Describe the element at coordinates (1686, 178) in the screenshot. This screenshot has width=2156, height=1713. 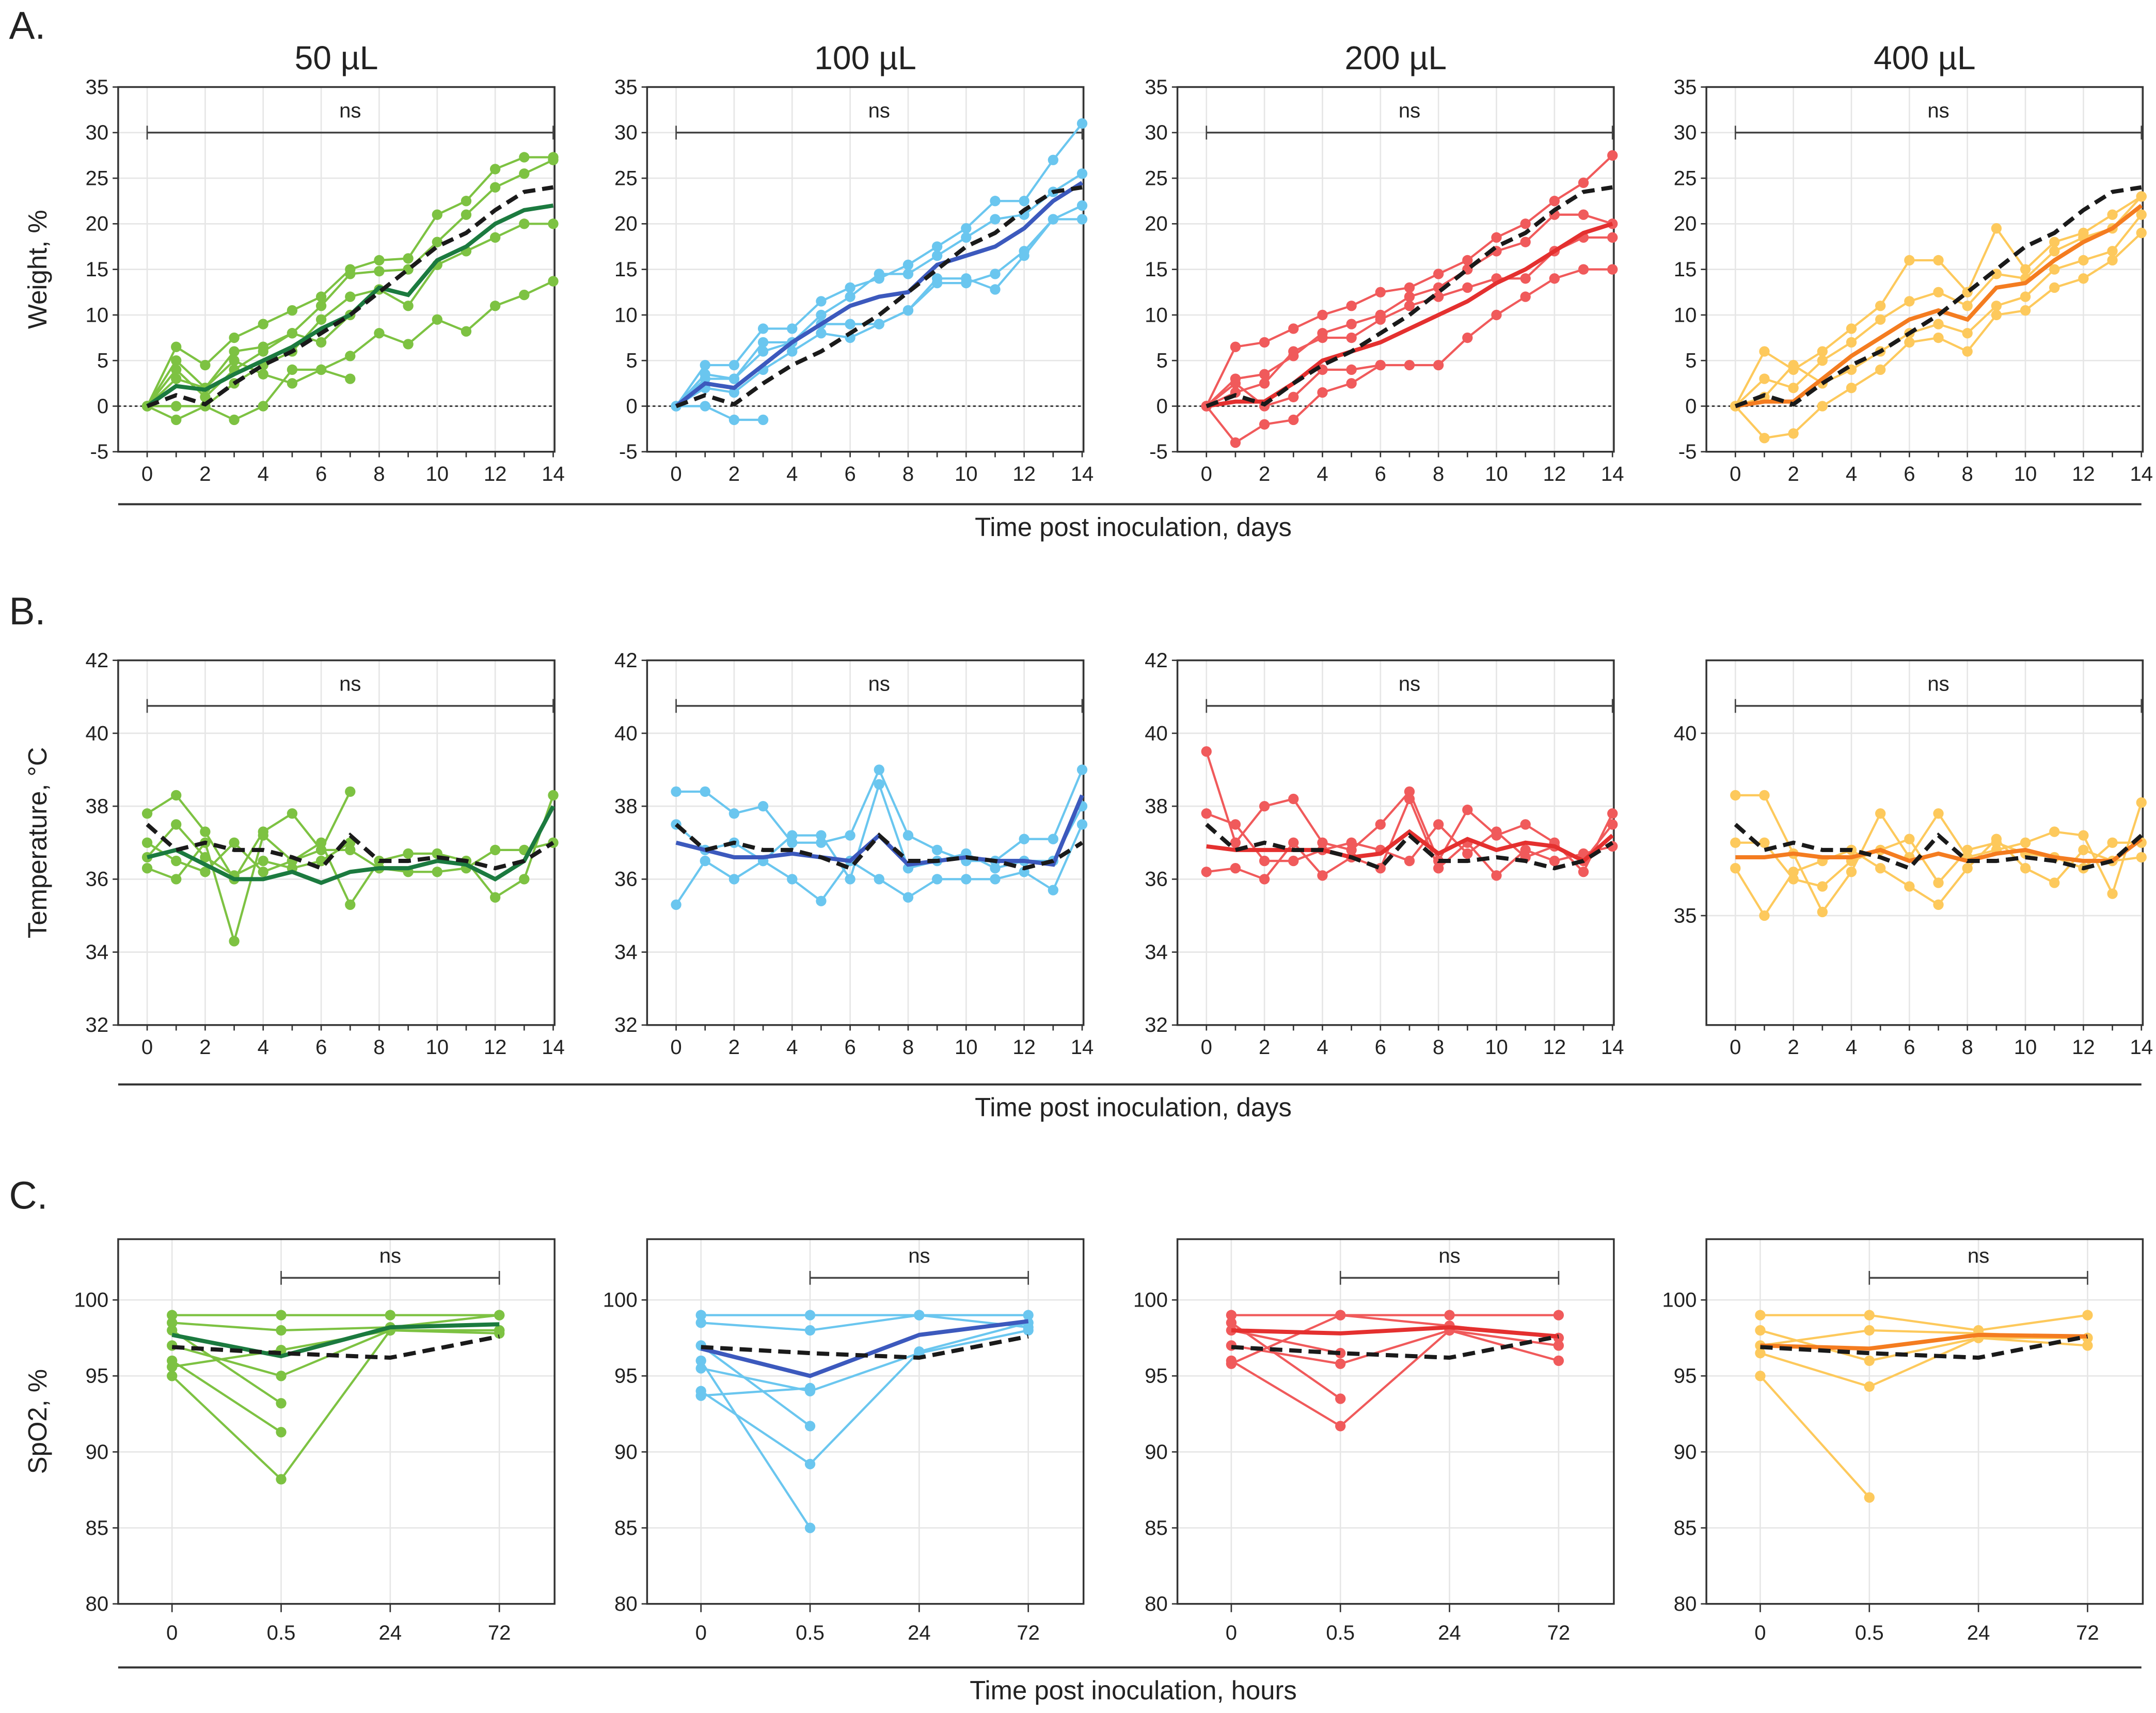
I see `y-tick-label: 25` at that location.